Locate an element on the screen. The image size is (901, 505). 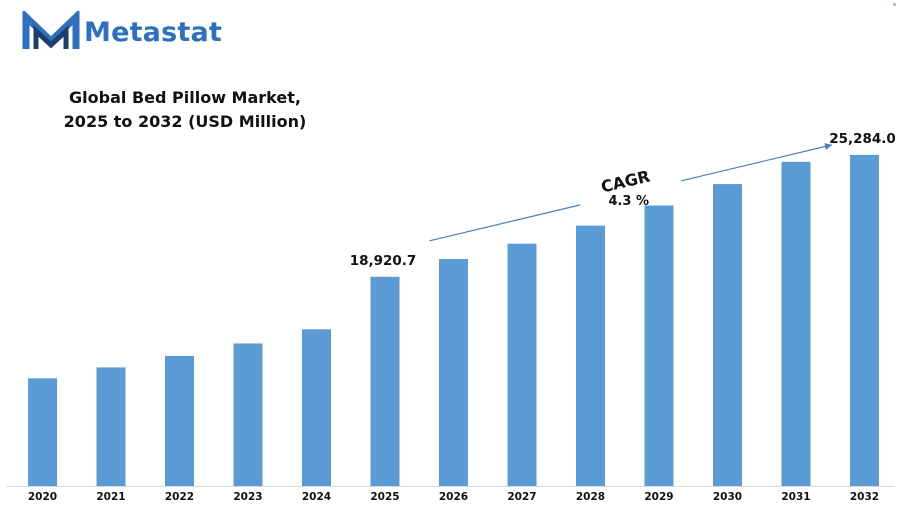
bar-2020 is located at coordinates (42, 432).